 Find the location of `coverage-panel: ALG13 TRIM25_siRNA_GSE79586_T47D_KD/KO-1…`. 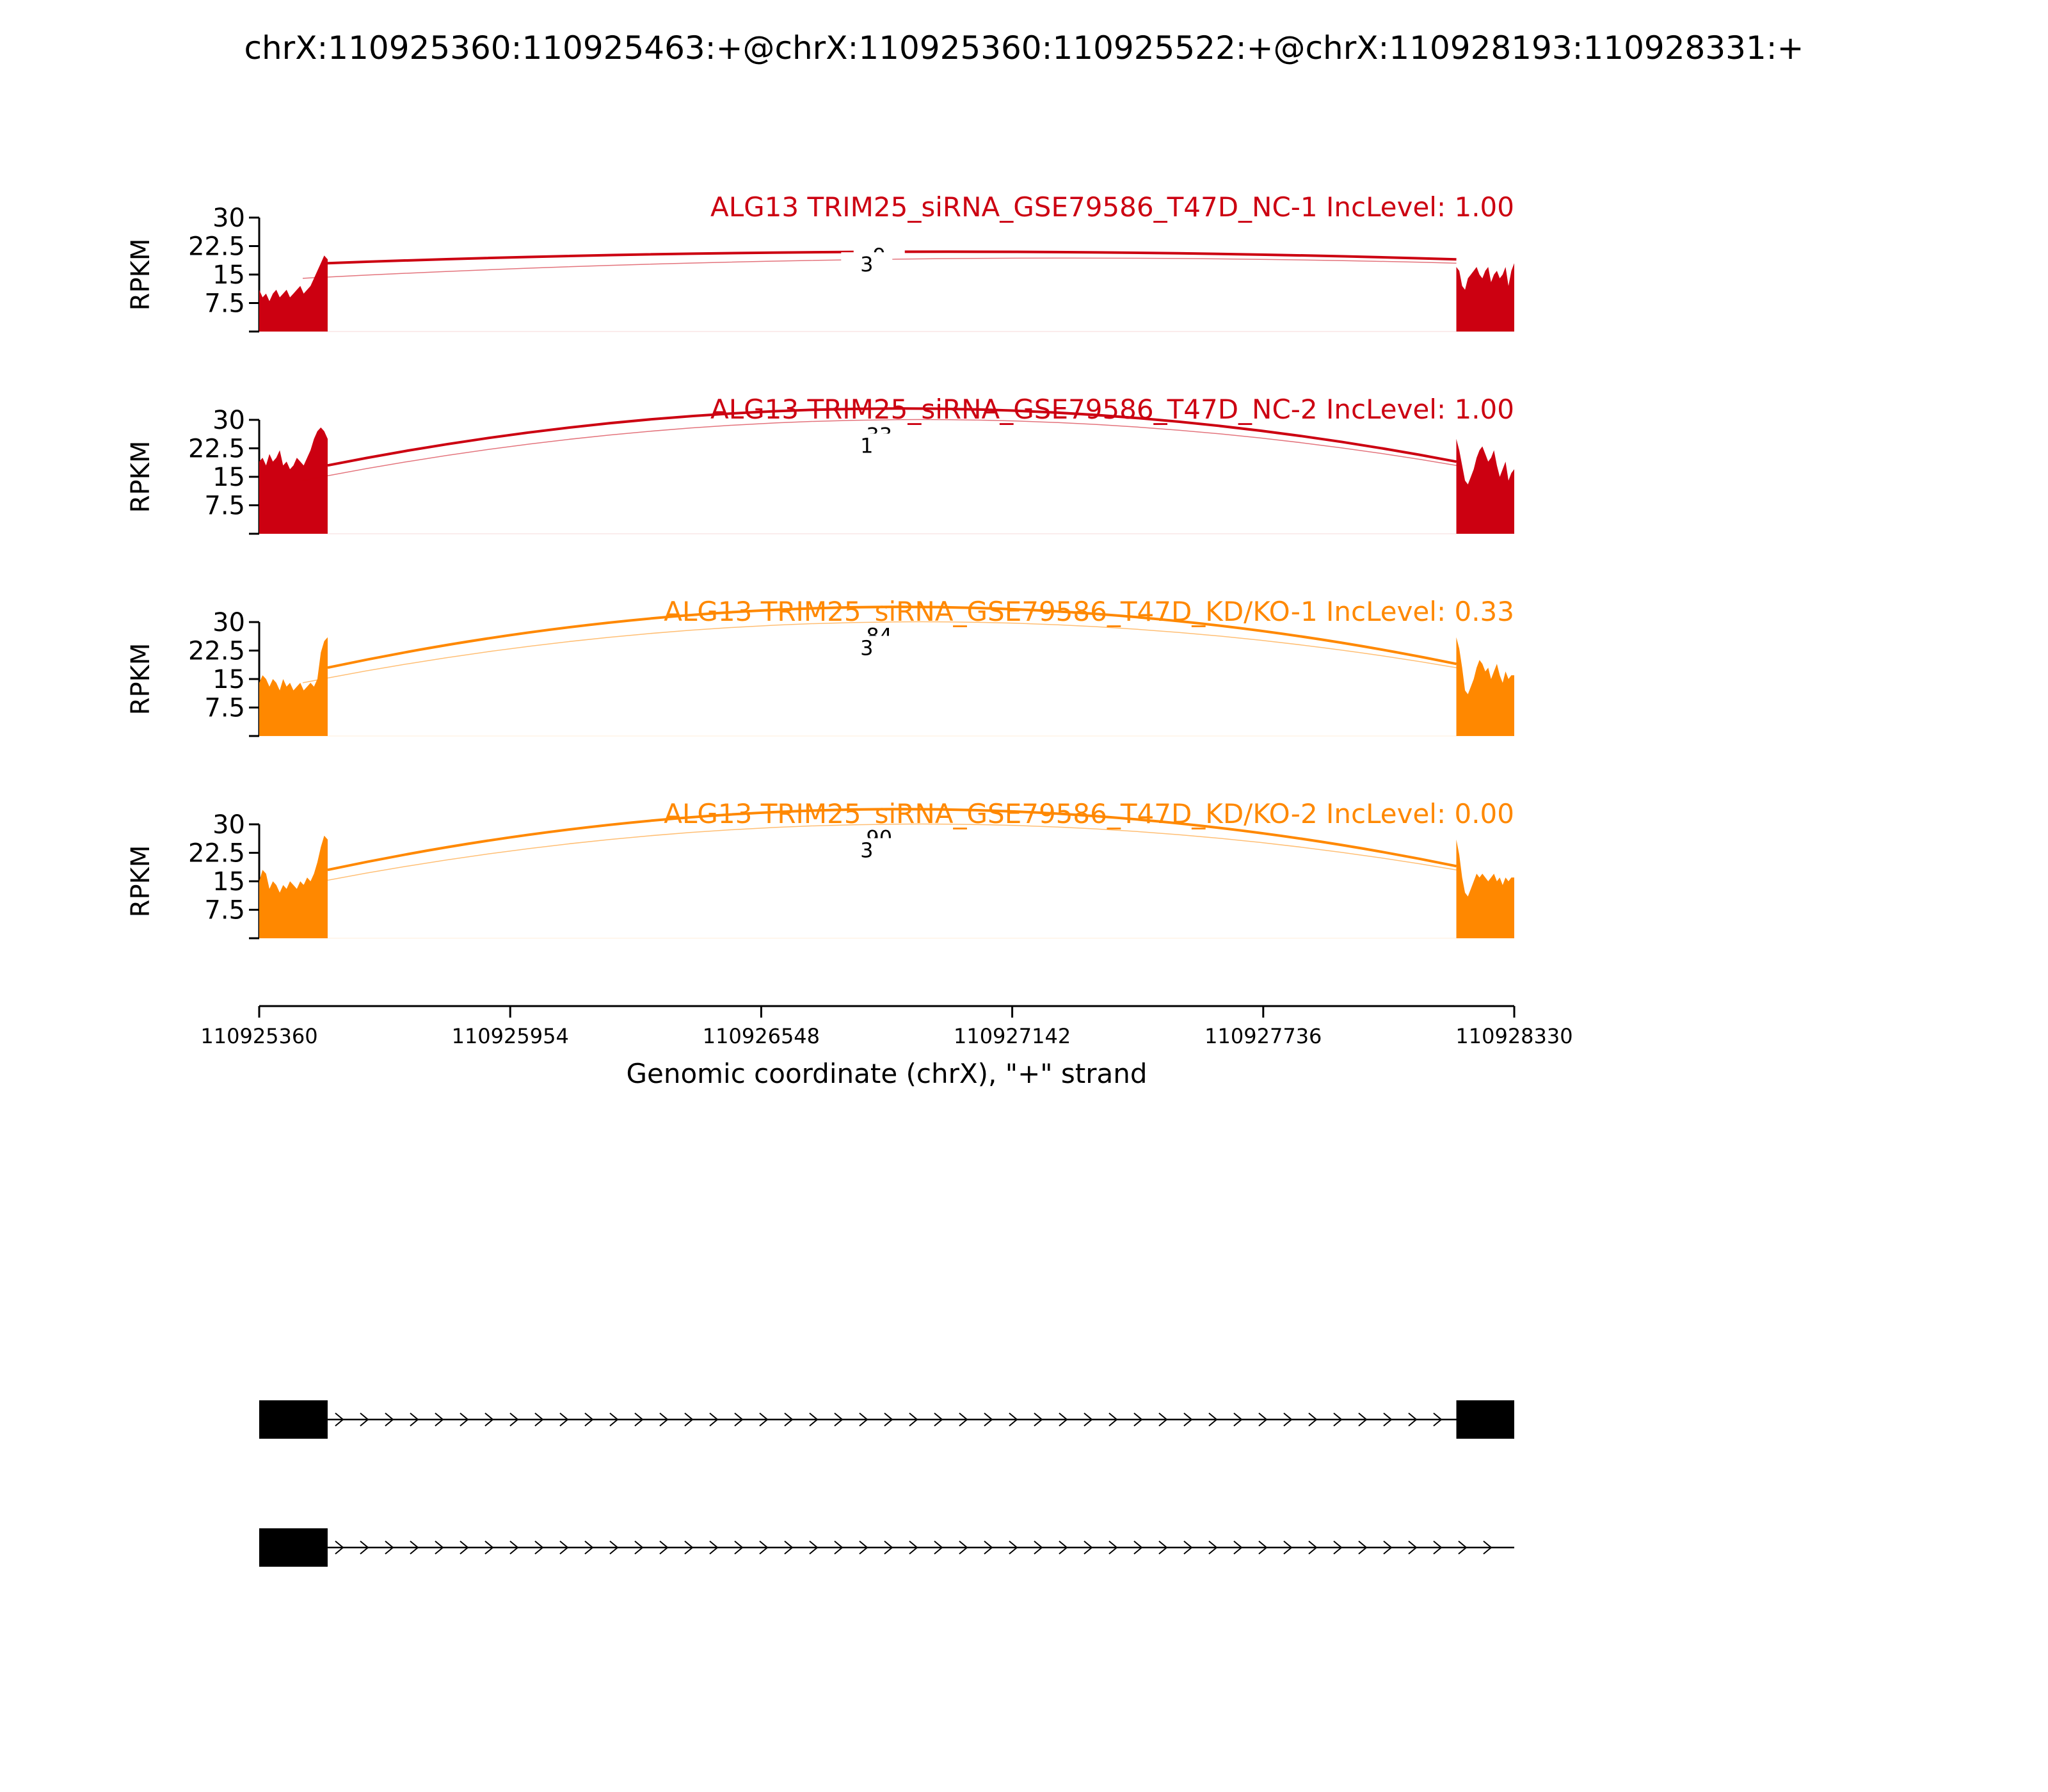

coverage-panel: ALG13 TRIM25_siRNA_GSE79586_T47D_KD/KO-1… is located at coordinates (820, 666).